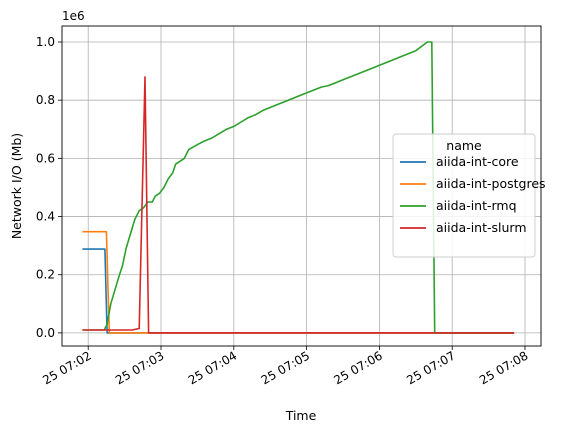 This screenshot has width=567, height=434. Describe the element at coordinates (45, 42) in the screenshot. I see `y-tick-label: 1.0` at that location.